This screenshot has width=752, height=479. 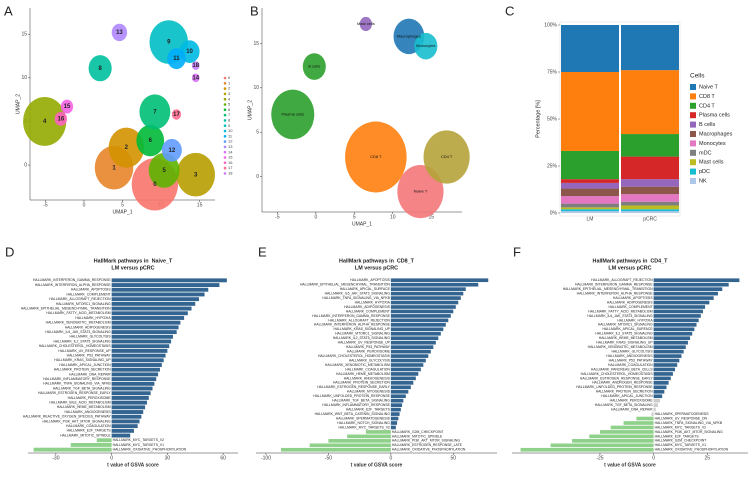 What do you see at coordinates (72, 280) in the screenshot?
I see `bar-label: HALLMARK_INTERFERON_GAMMA_RESPONSE` at bounding box center [72, 280].